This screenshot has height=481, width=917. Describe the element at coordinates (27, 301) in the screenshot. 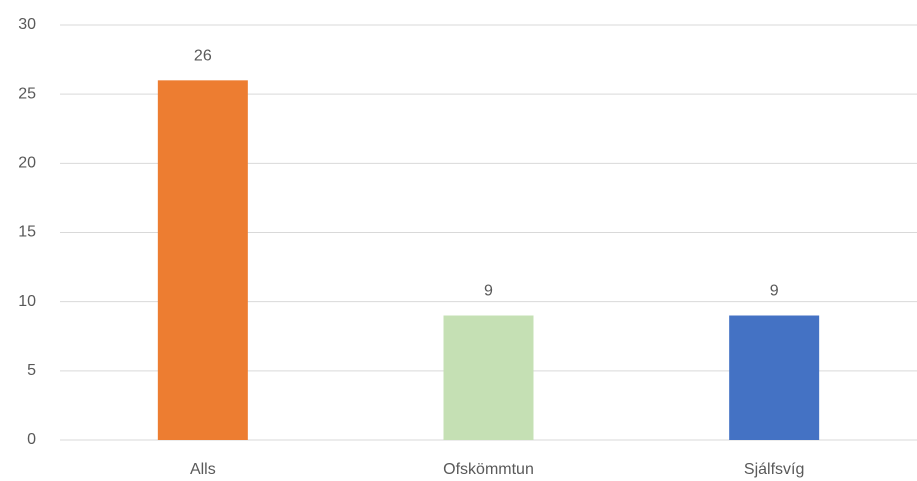

I see `y-tick-label: 10` at that location.